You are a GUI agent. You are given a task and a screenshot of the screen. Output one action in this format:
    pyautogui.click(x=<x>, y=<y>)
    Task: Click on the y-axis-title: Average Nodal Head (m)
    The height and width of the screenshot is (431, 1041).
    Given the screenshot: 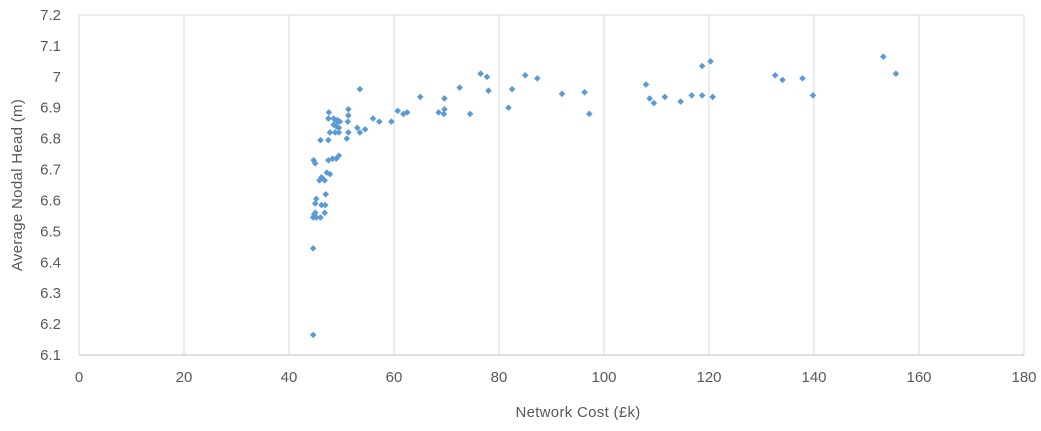 What is the action you would take?
    pyautogui.click(x=17, y=185)
    